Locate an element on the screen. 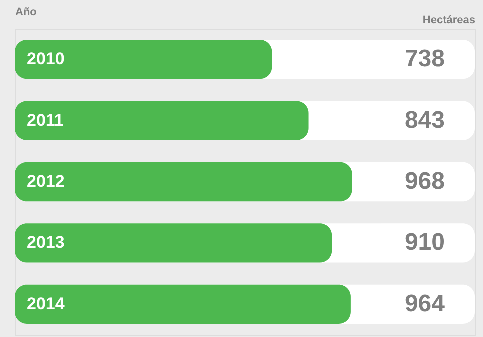  y-tick-label: 2012 is located at coordinates (46, 181).